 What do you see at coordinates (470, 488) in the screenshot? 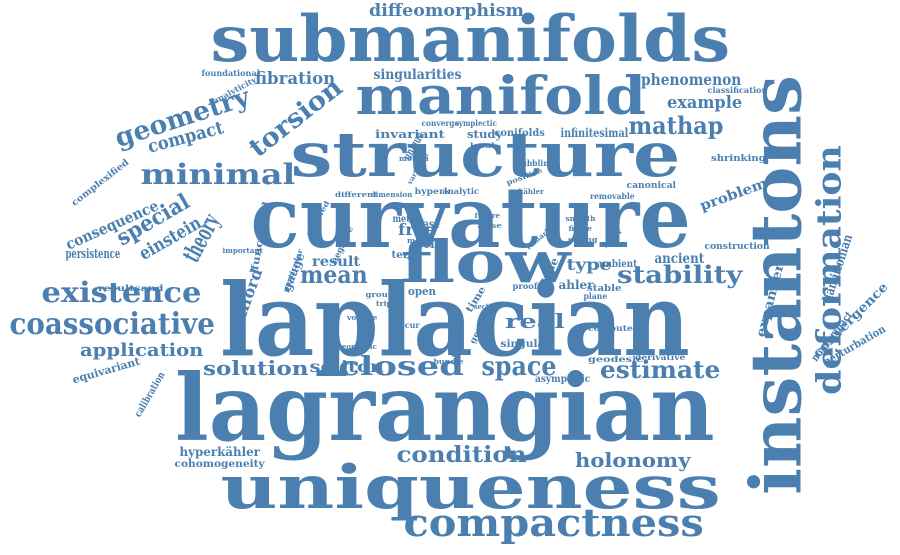
I see `word-uniqueness: uniqueness` at bounding box center [470, 488].